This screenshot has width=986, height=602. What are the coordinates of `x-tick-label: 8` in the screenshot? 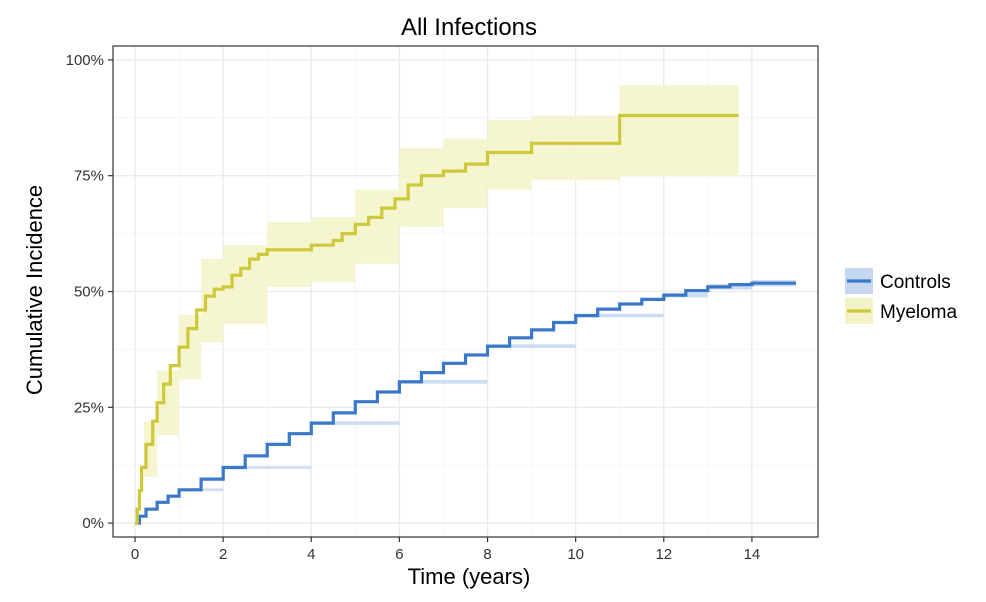 It's located at (487, 554).